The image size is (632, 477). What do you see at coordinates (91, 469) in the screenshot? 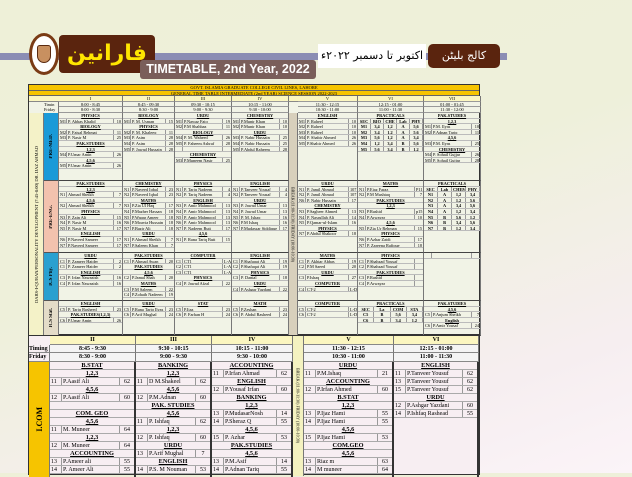
I see `teacher-name: P. Ameer Ali` at bounding box center [91, 469].